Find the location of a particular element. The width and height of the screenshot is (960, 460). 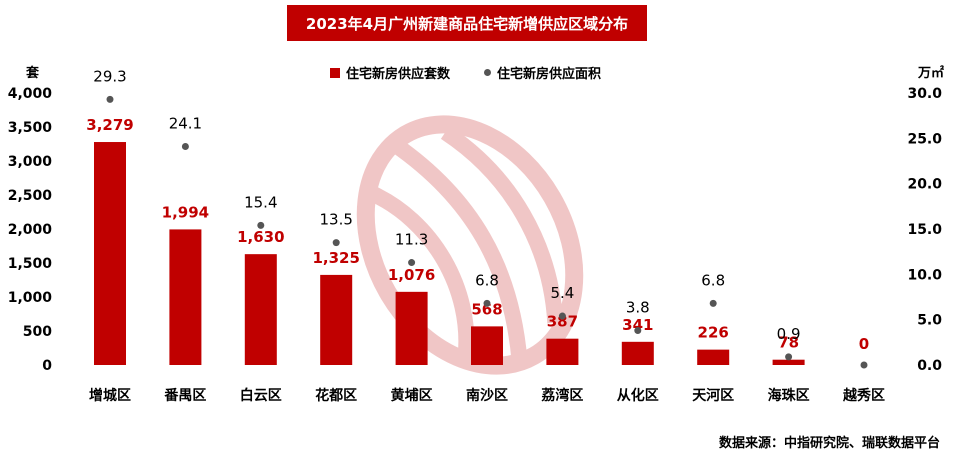

bar-value-label: 0 is located at coordinates (864, 344).